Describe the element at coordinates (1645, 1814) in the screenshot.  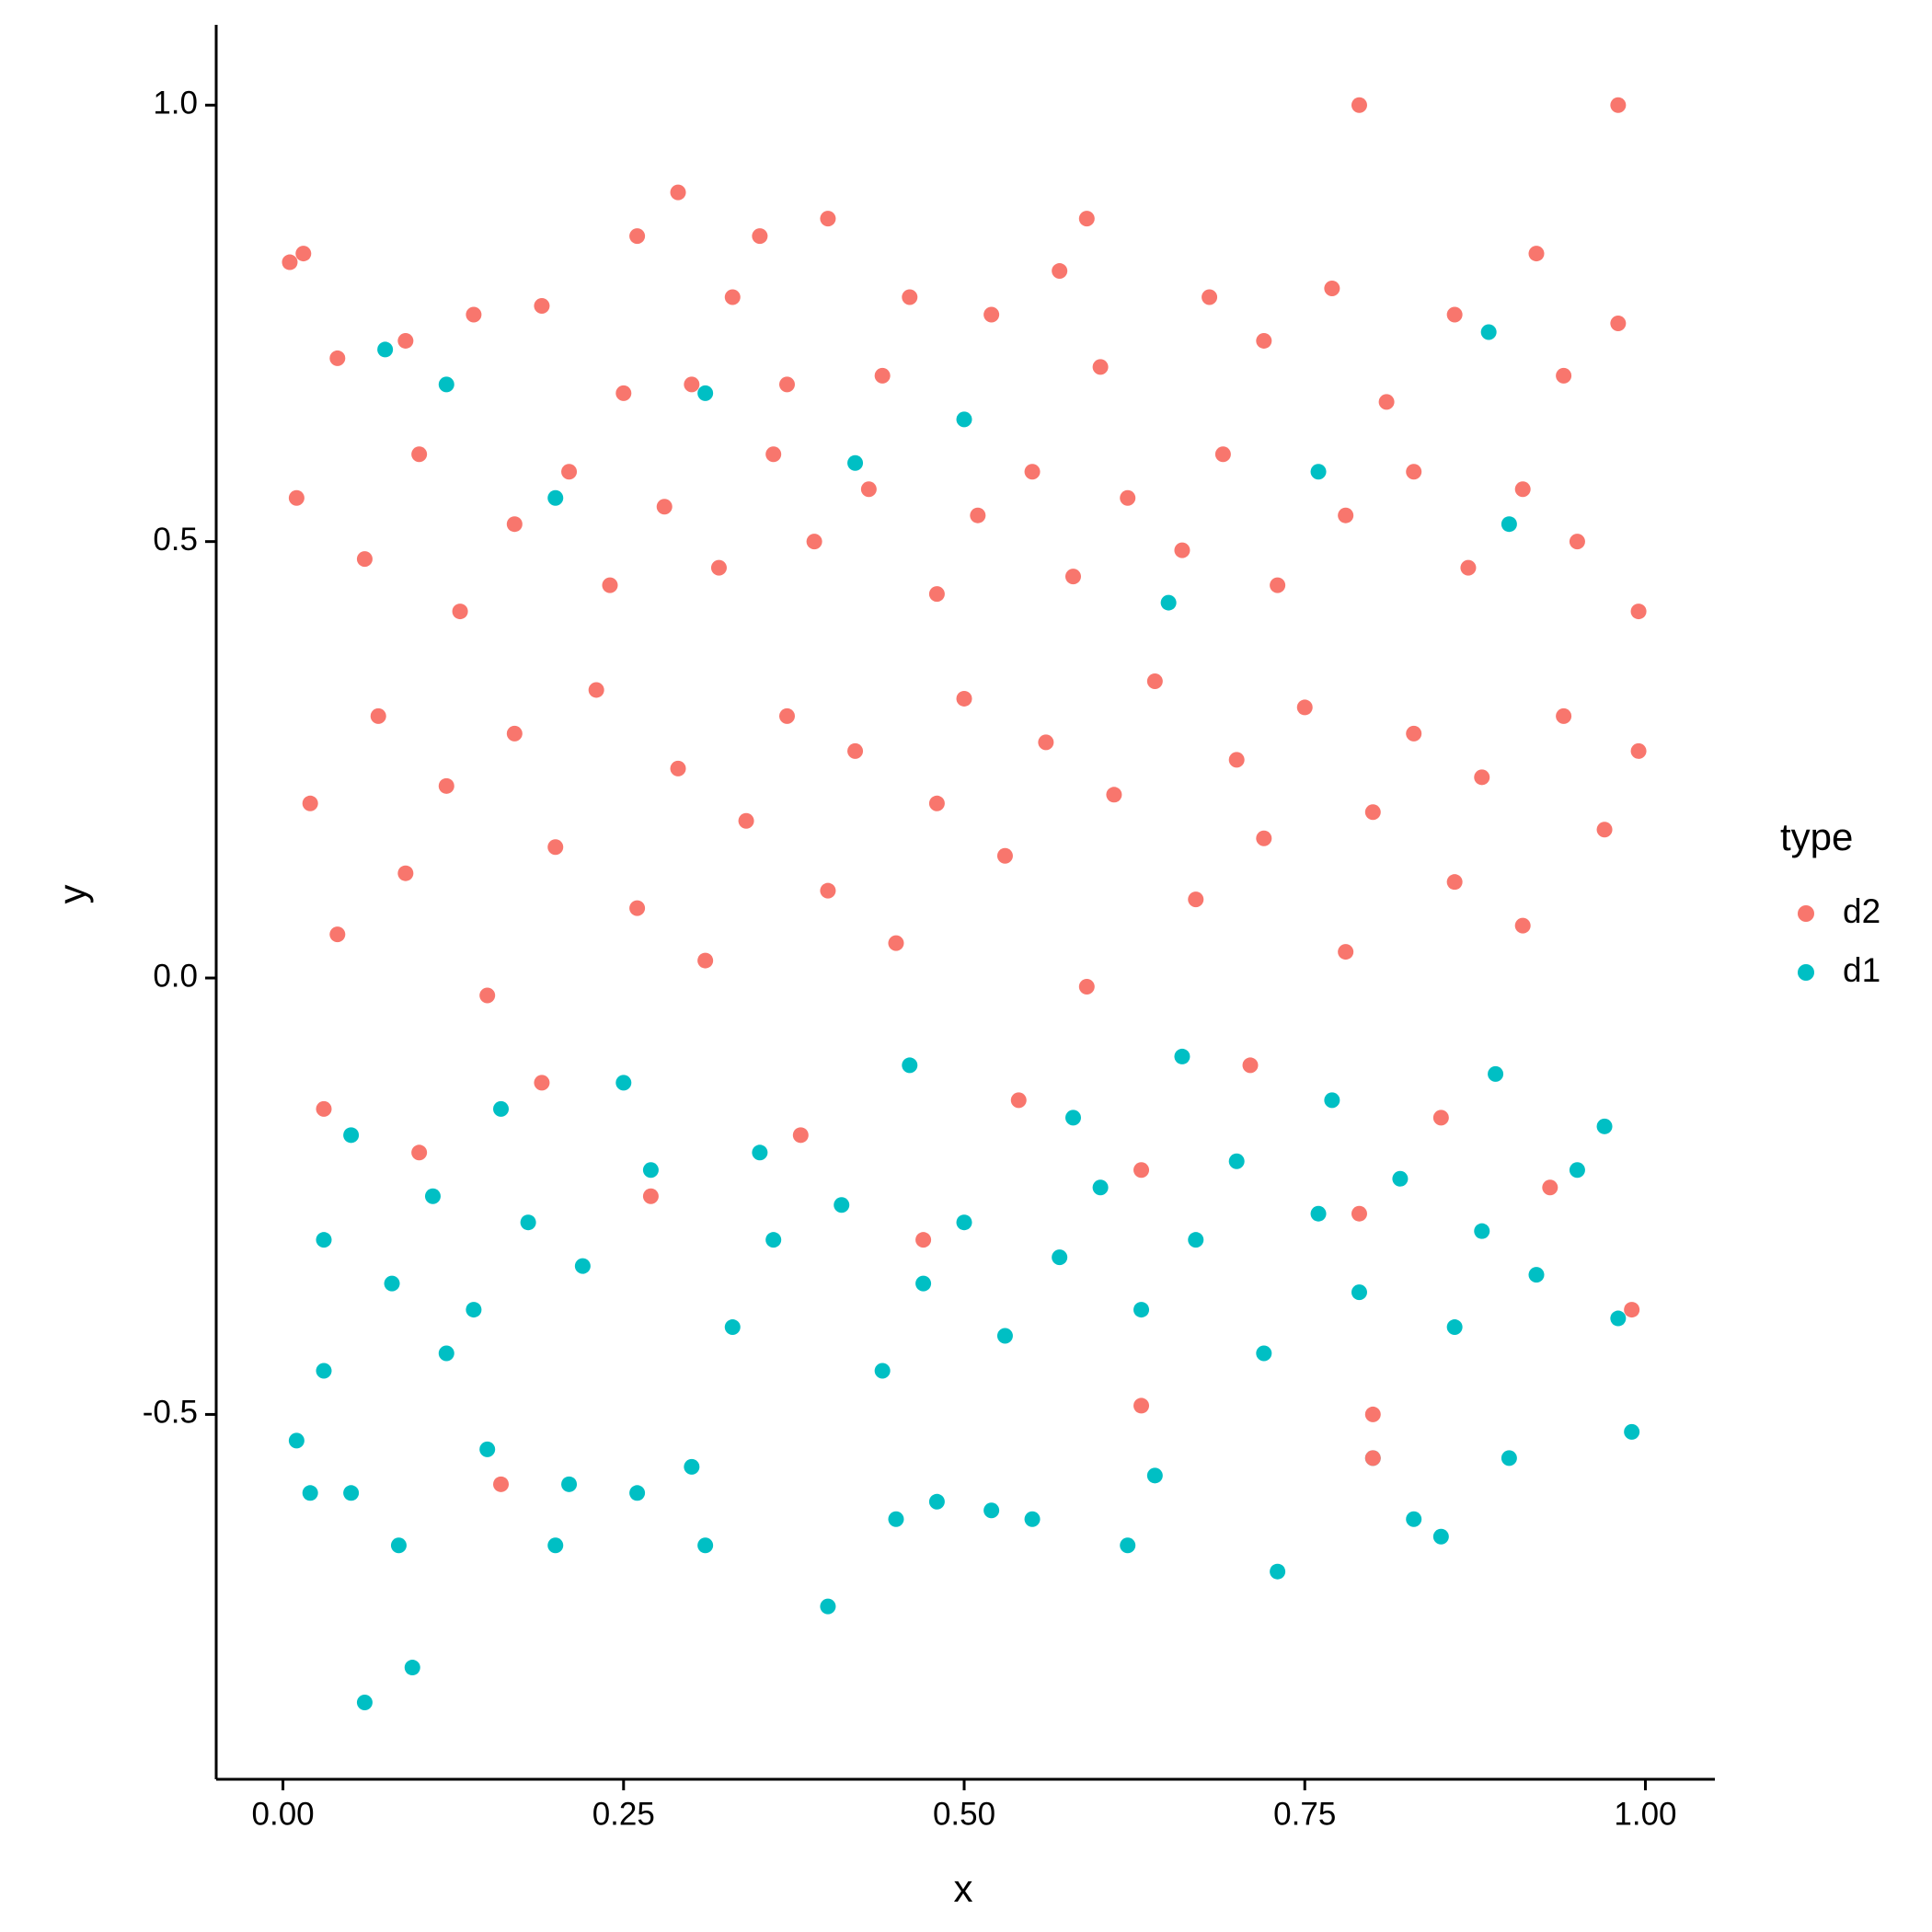
I see `x-tick-label: 1.00` at that location.